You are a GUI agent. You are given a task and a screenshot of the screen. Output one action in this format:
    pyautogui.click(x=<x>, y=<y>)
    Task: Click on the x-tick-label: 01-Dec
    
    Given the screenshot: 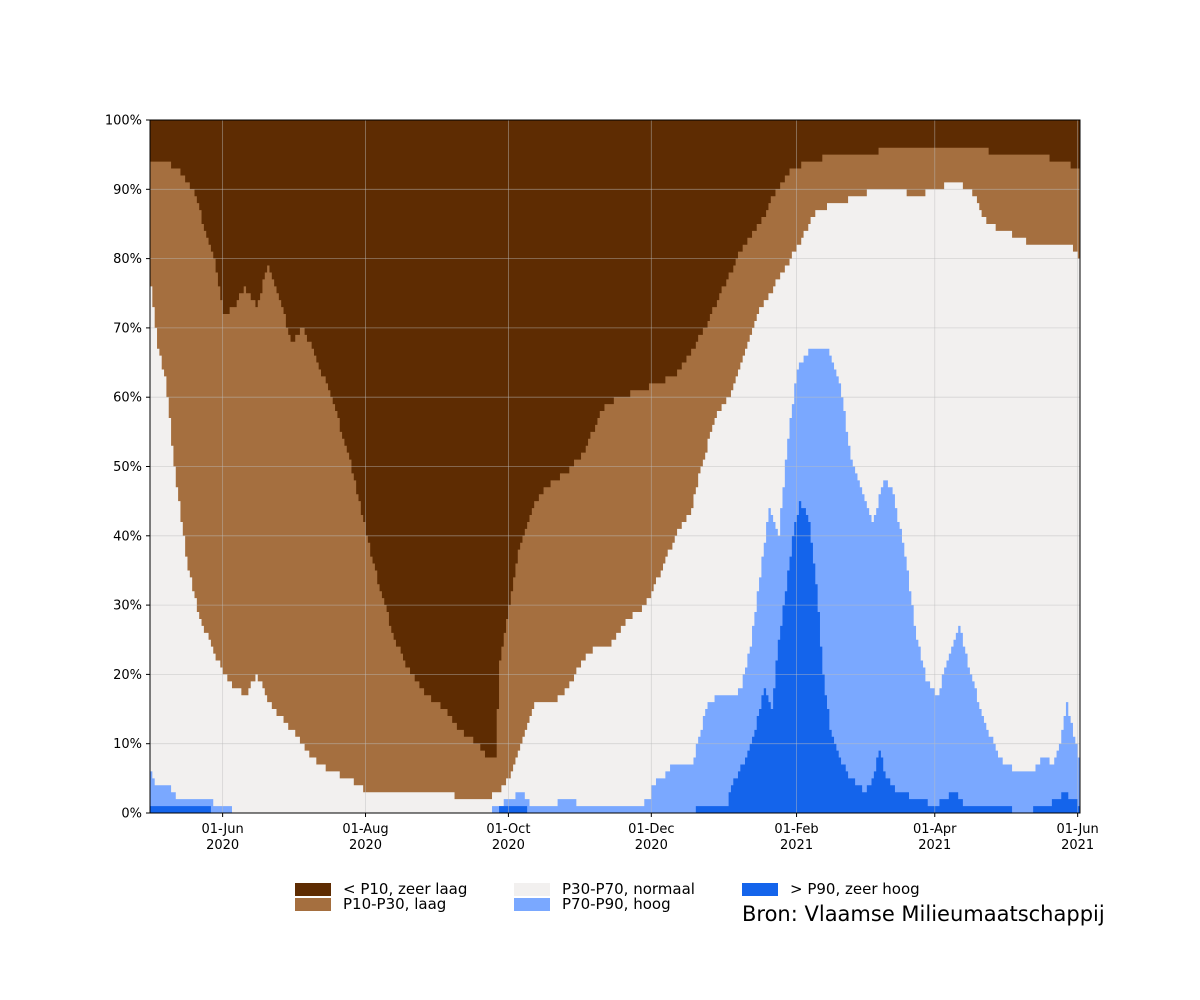 What is the action you would take?
    pyautogui.click(x=651, y=829)
    